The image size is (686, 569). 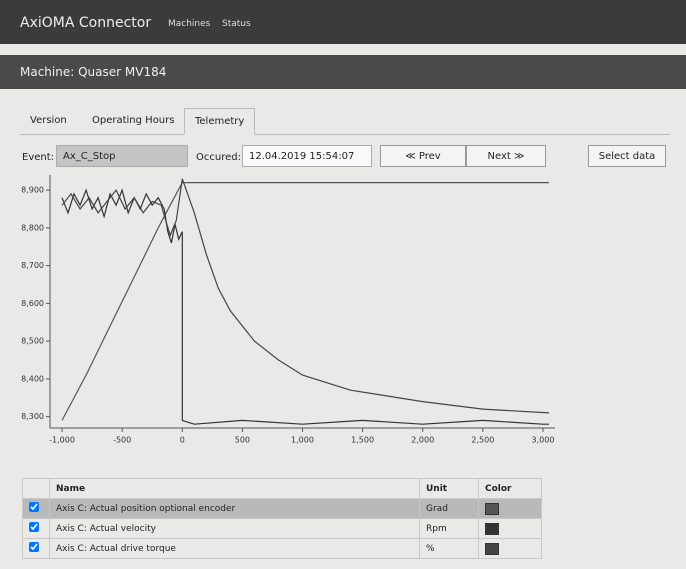 I want to click on y-tick-label: 8,600, so click(x=32, y=303).